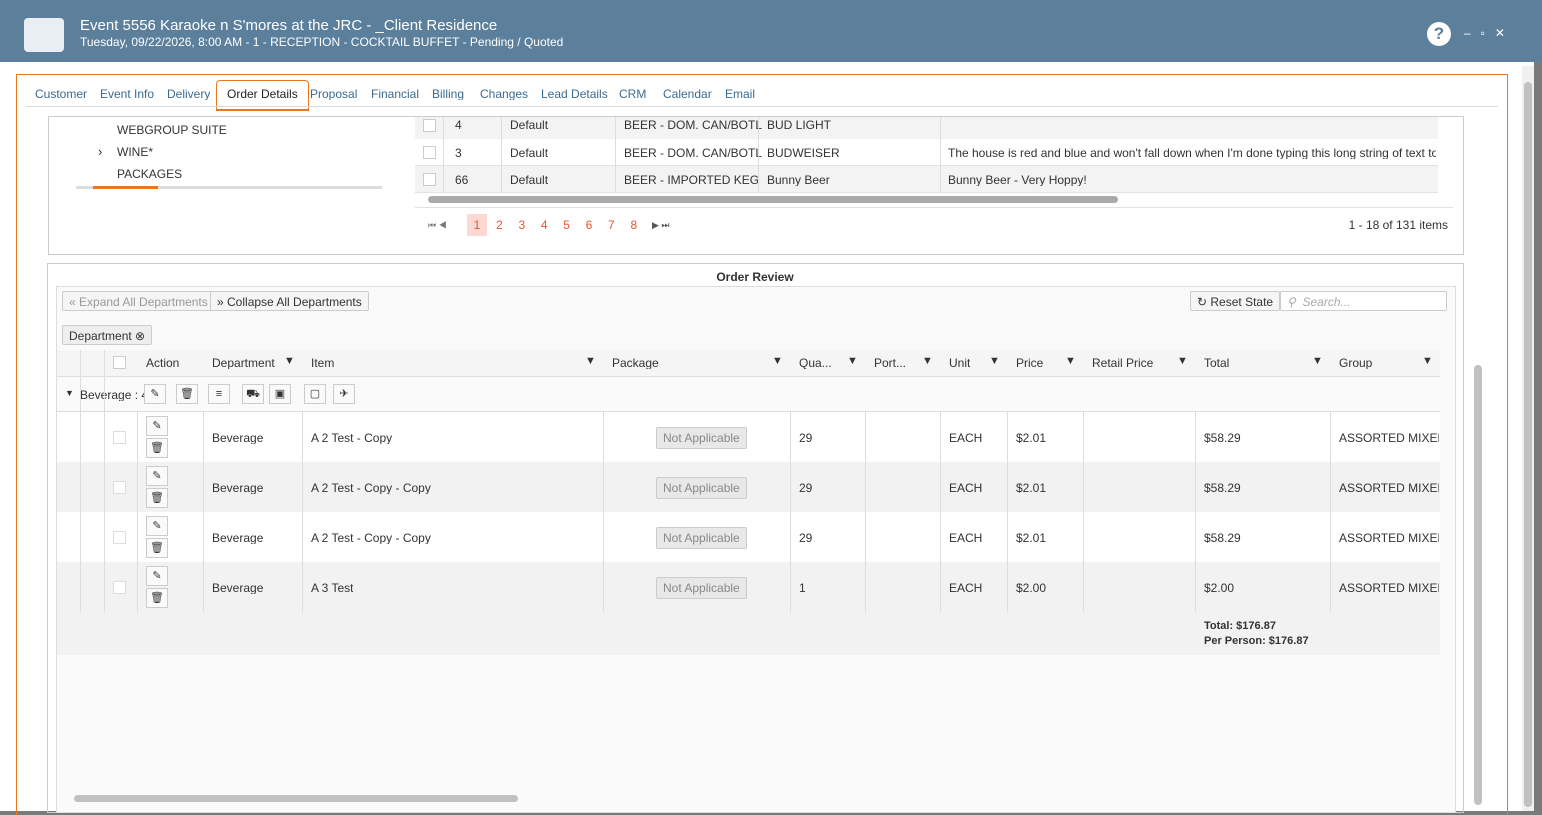  I want to click on tree-node: WEBGROUP SUITE, so click(172, 130).